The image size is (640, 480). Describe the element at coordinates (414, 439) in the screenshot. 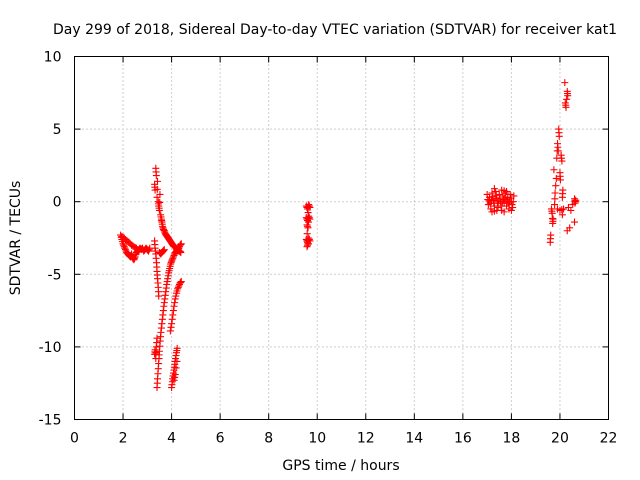

I see `x-tick-label: 14` at that location.